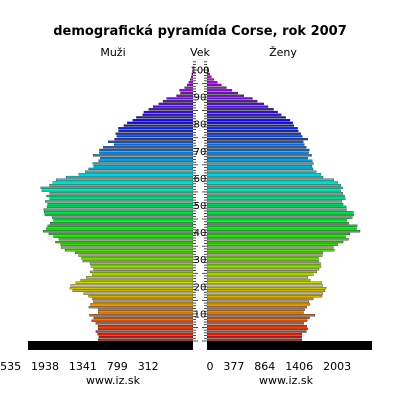 This screenshot has height=400, width=400. Describe the element at coordinates (200, 206) in the screenshot. I see `age-tick-label: 50` at that location.